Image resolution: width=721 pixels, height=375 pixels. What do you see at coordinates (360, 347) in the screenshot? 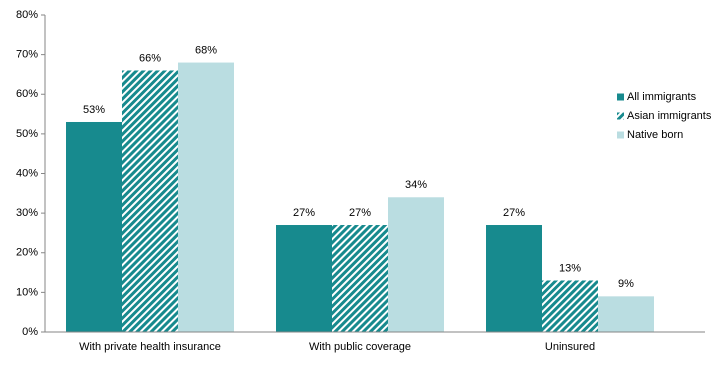
I see `x-tick-label: With public coverage` at bounding box center [360, 347].